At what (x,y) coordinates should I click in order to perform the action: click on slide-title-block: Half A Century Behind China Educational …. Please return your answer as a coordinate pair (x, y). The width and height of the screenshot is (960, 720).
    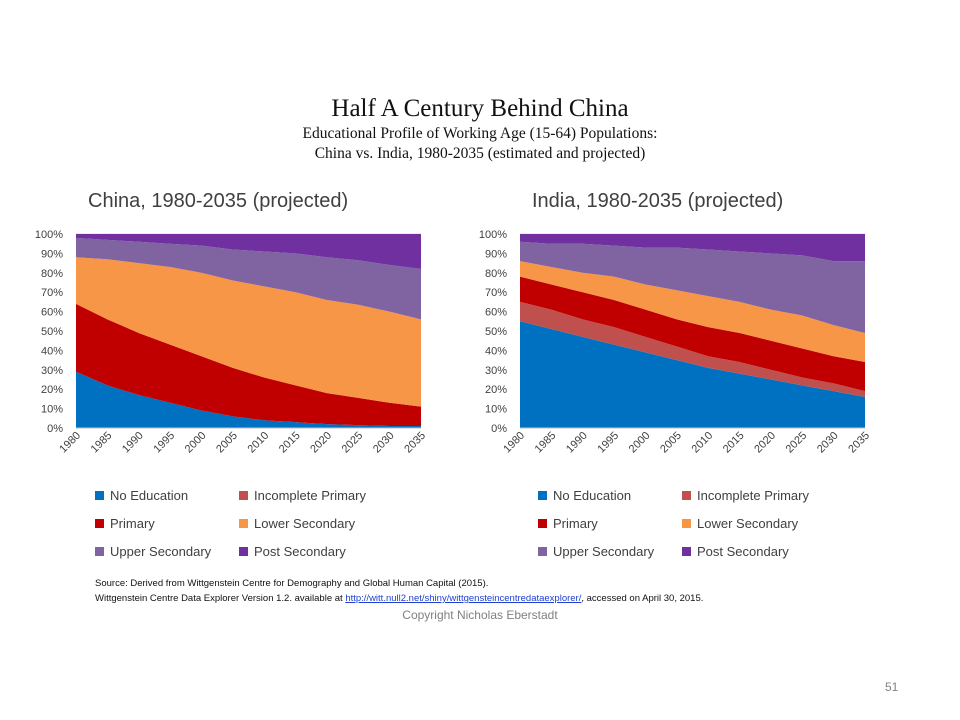
    Looking at the image, I should click on (480, 129).